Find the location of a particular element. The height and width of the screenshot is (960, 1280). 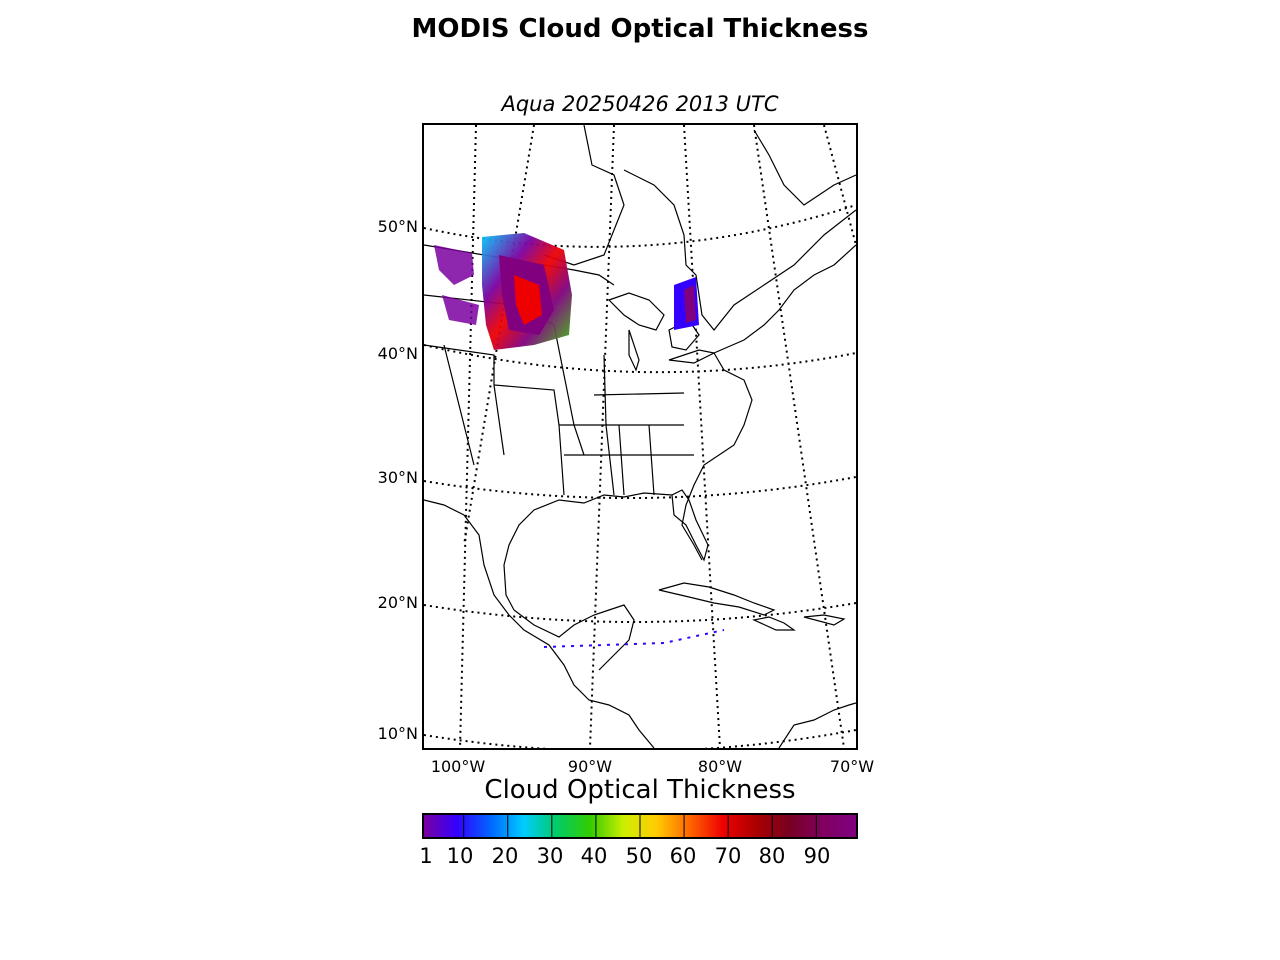

chart-subtitle: Aqua 20250426 2013 UTC is located at coordinates (640, 104).